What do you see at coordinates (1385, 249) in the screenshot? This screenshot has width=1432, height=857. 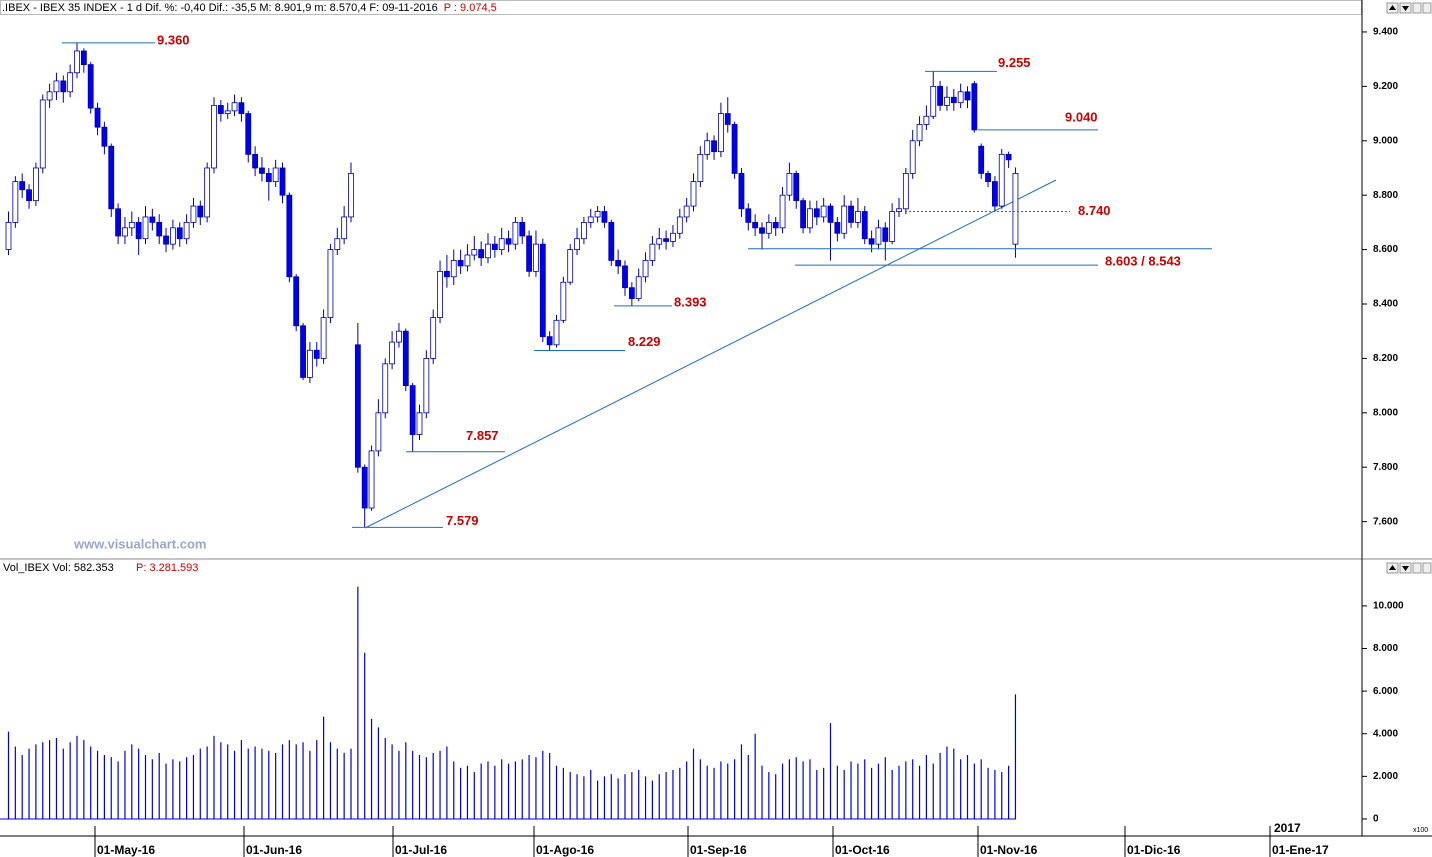 I see `y-tick-label: 8.600` at bounding box center [1385, 249].